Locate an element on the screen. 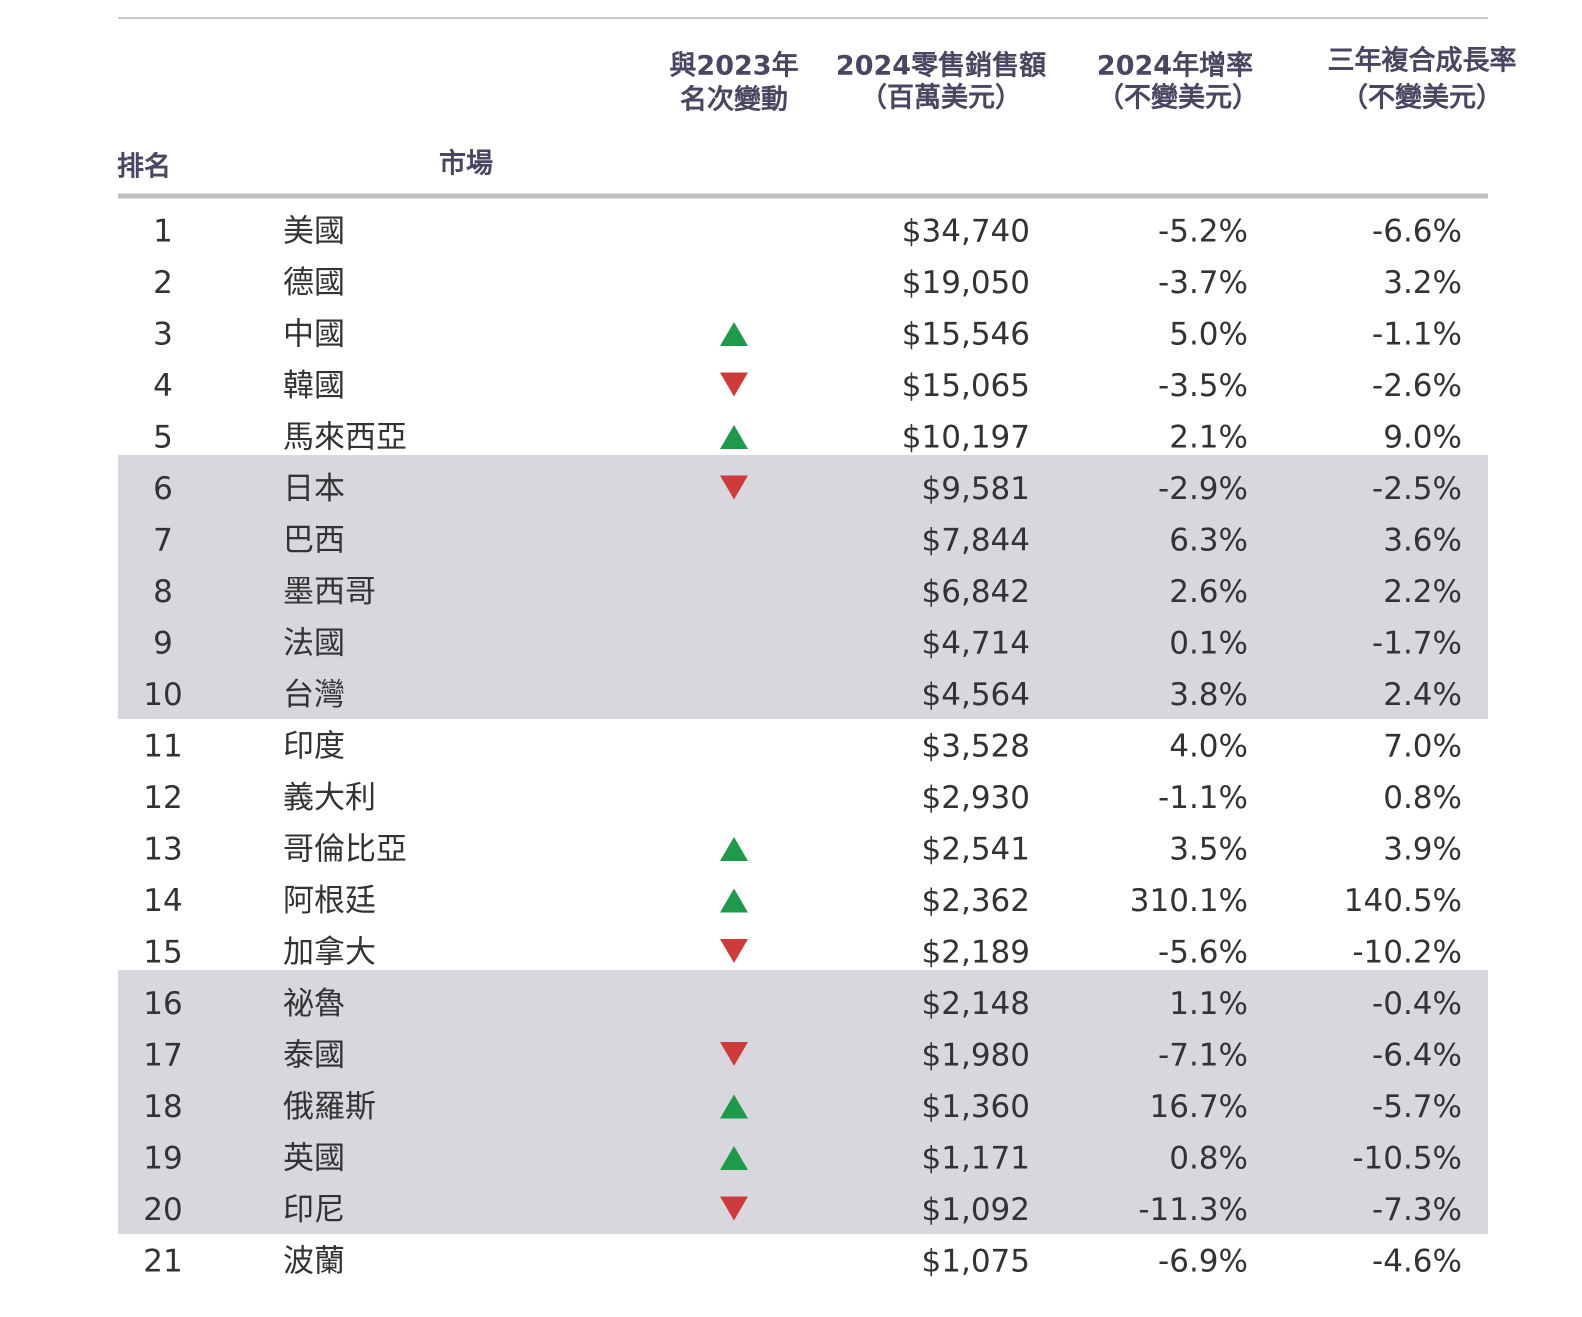  rank-cell: 9 is located at coordinates (163, 644).